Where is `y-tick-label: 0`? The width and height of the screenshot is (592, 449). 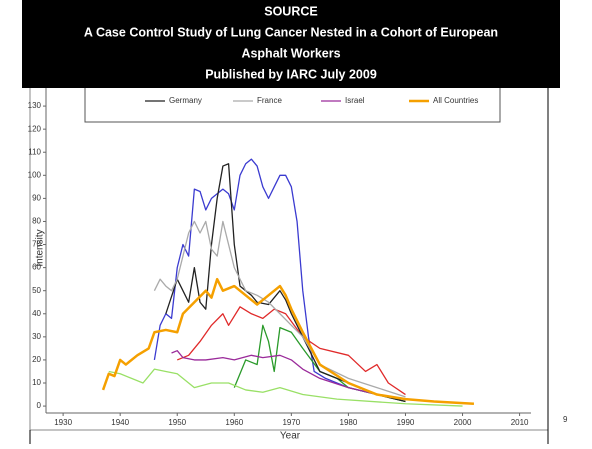 y-tick-label: 0 is located at coordinates (39, 405).